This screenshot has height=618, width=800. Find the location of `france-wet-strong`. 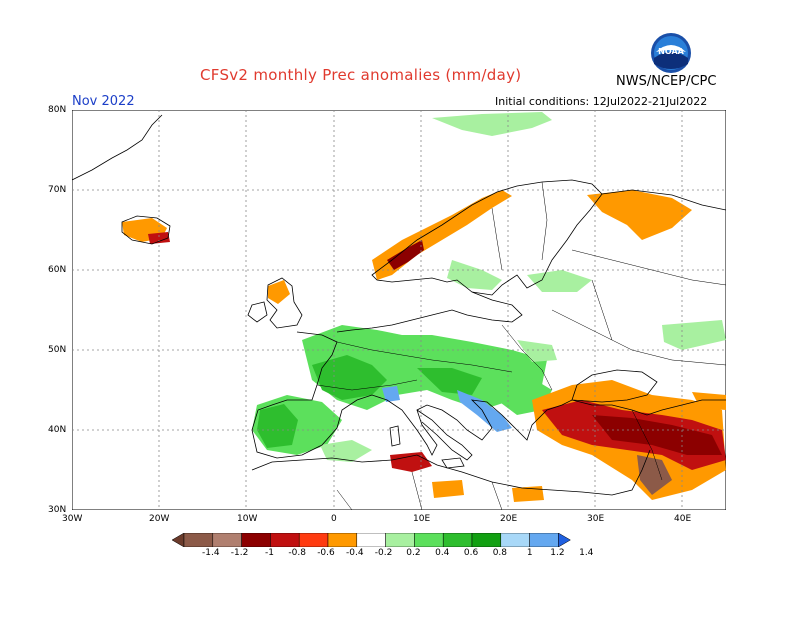

france-wet-strong is located at coordinates (349, 377).